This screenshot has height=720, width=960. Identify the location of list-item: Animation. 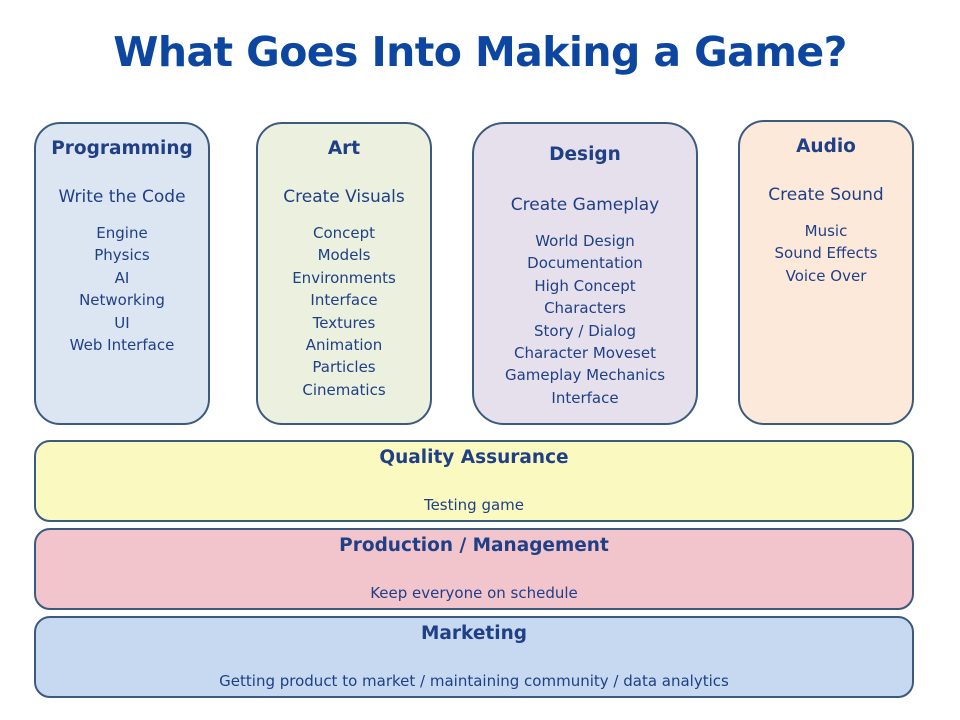
(344, 345).